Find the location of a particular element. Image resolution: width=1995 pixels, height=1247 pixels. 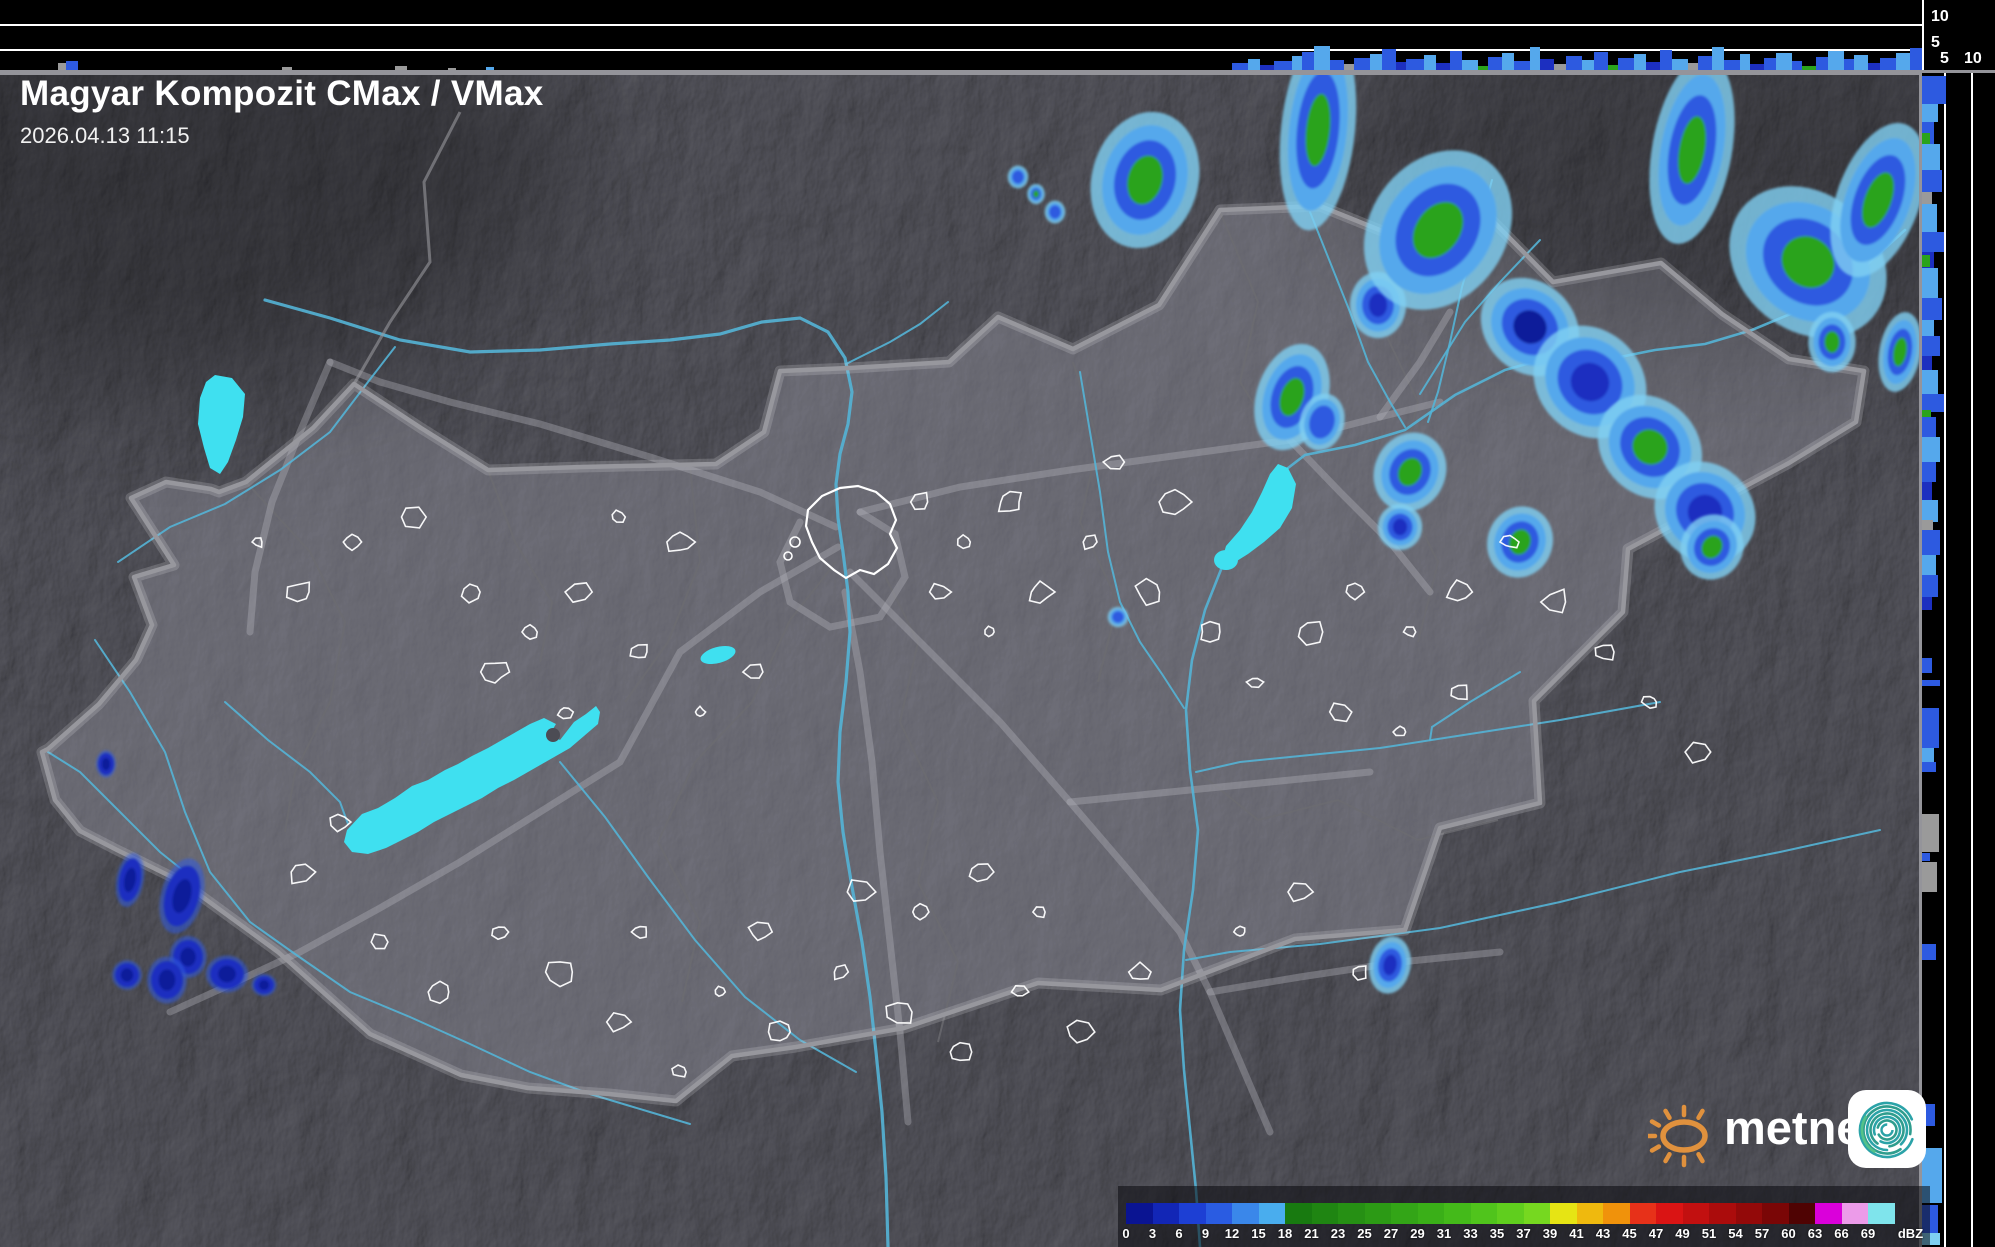

dbz-unit-label: dBZ is located at coordinates (1910, 1233).